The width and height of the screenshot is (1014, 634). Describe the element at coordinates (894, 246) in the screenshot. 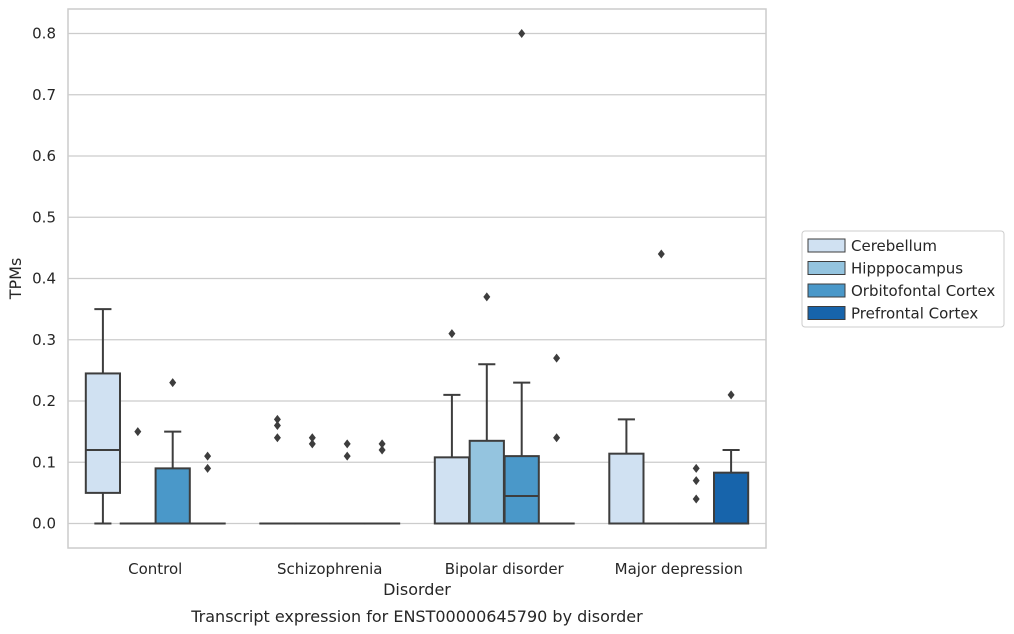

I see `legend-label: Cerebellum` at that location.